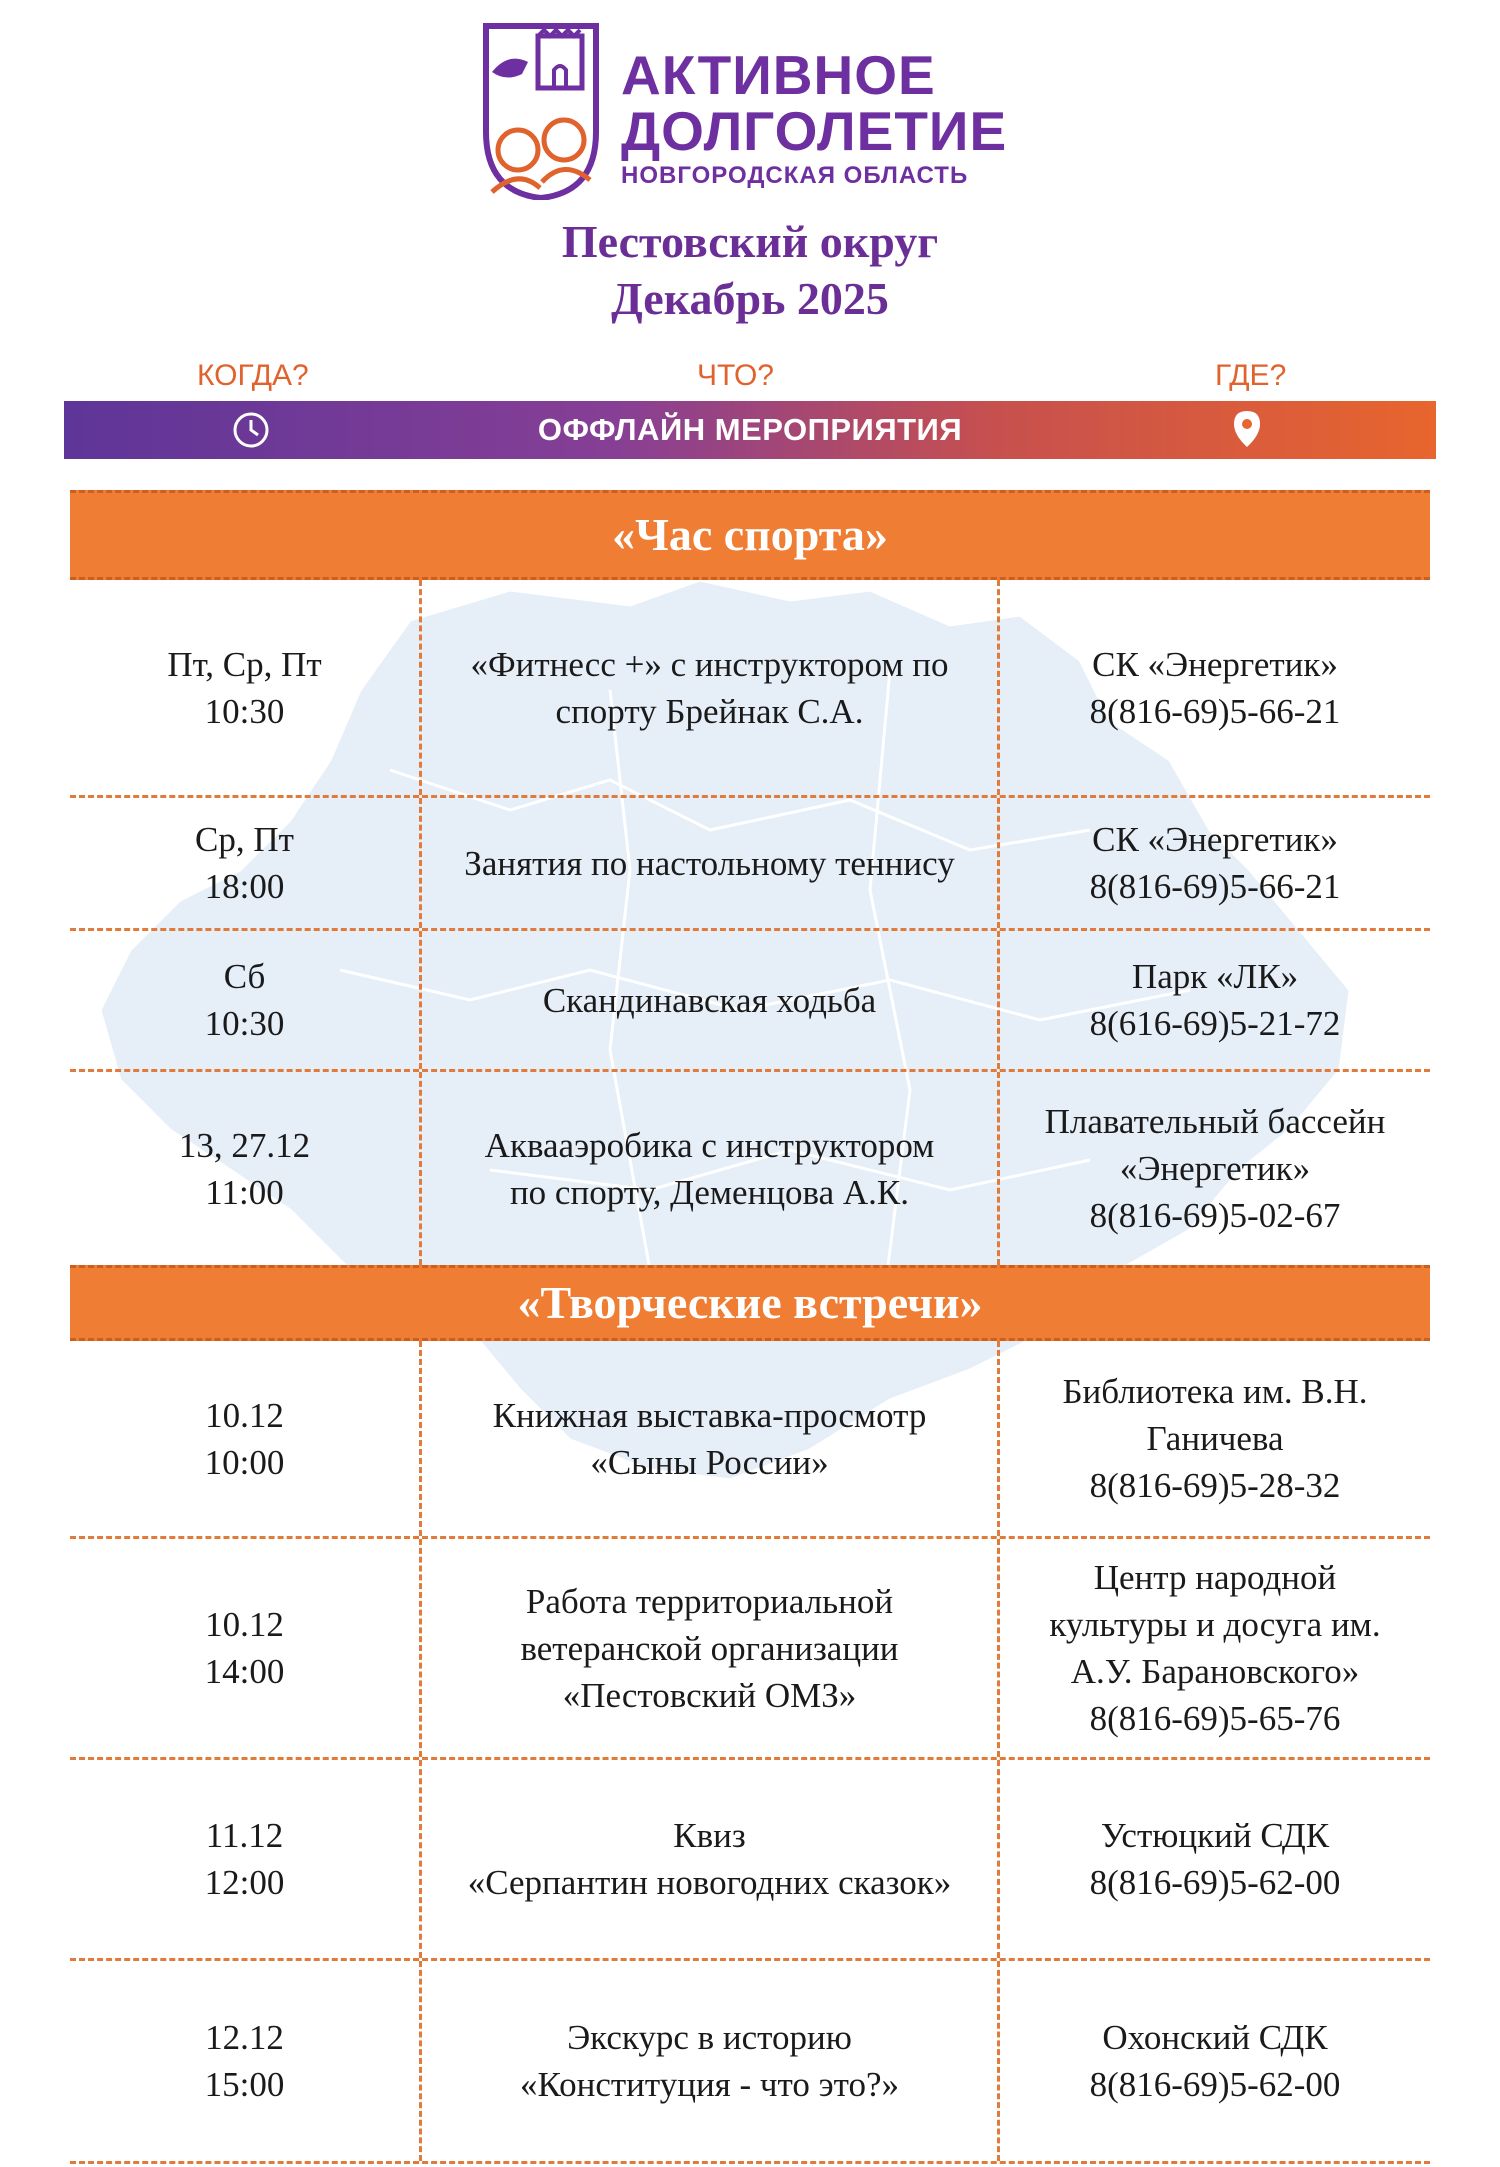 The height and width of the screenshot is (2167, 1500). Describe the element at coordinates (246, 863) in the screenshot. I see `event-when: Ср, Пт 18:00` at that location.